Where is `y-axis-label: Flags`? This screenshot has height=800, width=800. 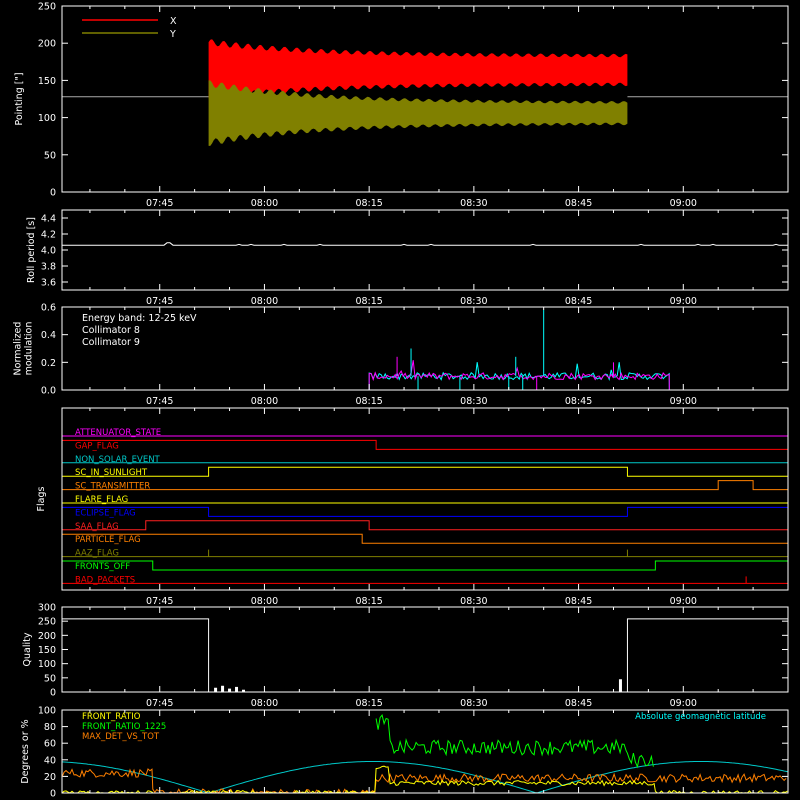
y-axis-label: Flags is located at coordinates (41, 498).